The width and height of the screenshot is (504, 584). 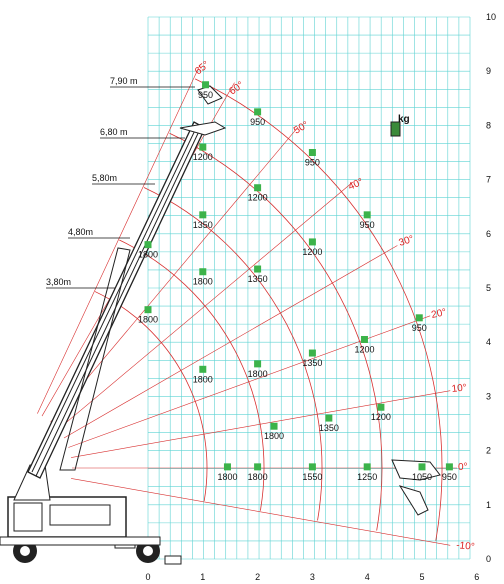 I want to click on y-tick-label: 8, so click(x=488, y=125).